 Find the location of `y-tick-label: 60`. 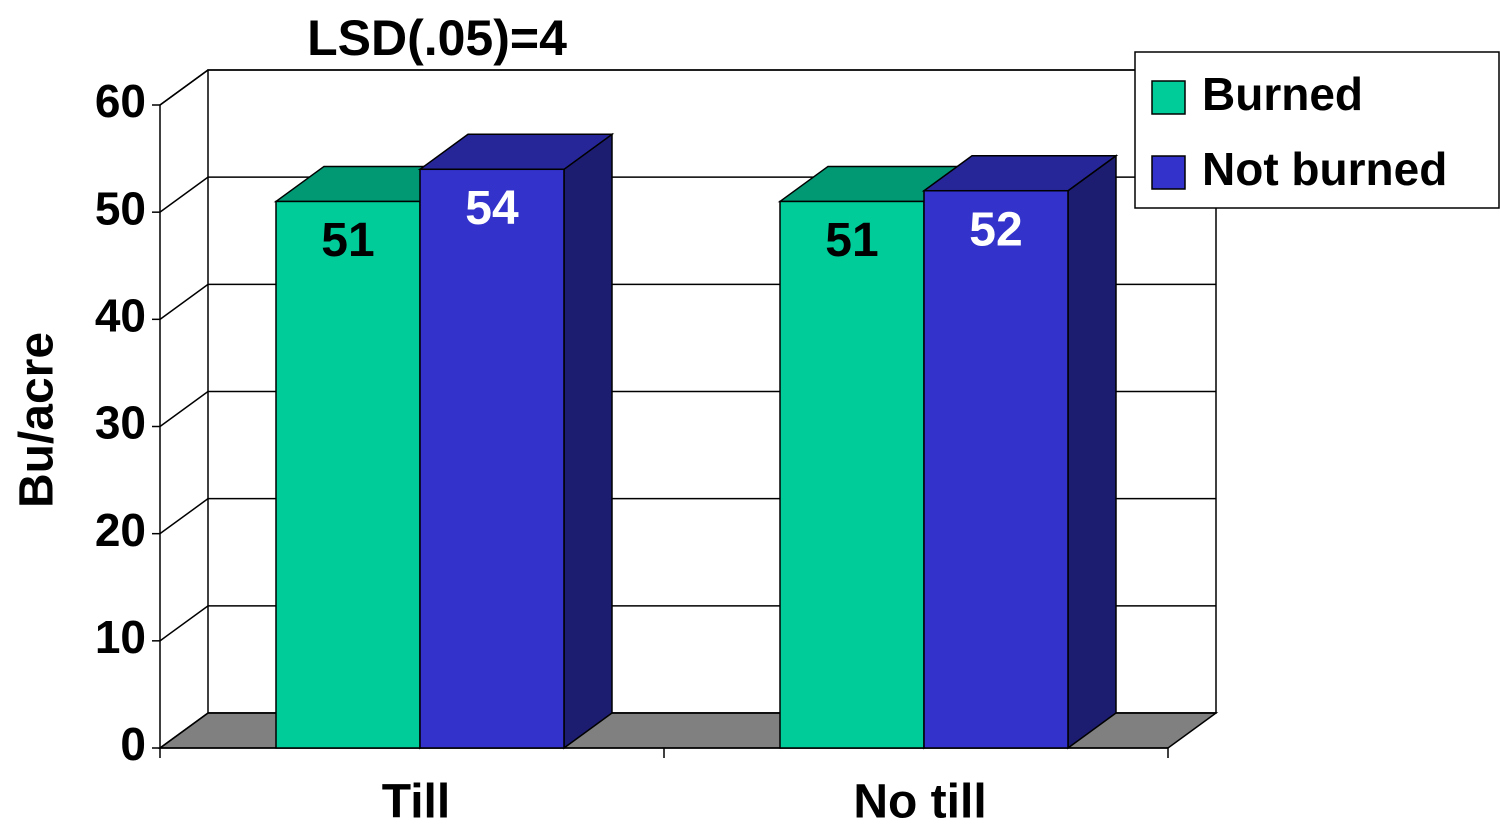

y-tick-label: 60 is located at coordinates (120, 101).